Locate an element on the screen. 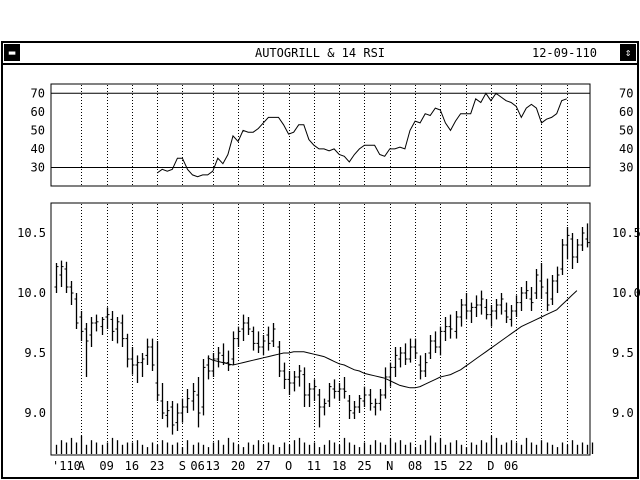 Image resolution: width=640 pixels, height=480 pixels. chart-title: AUTOGRILL & 14 RSI is located at coordinates (320, 53).